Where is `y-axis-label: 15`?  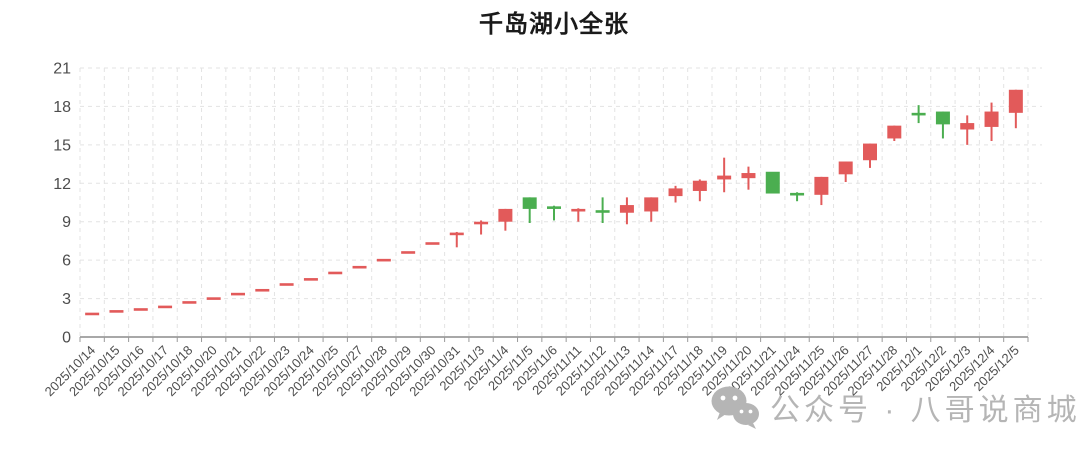 y-axis-label: 15 is located at coordinates (62, 145).